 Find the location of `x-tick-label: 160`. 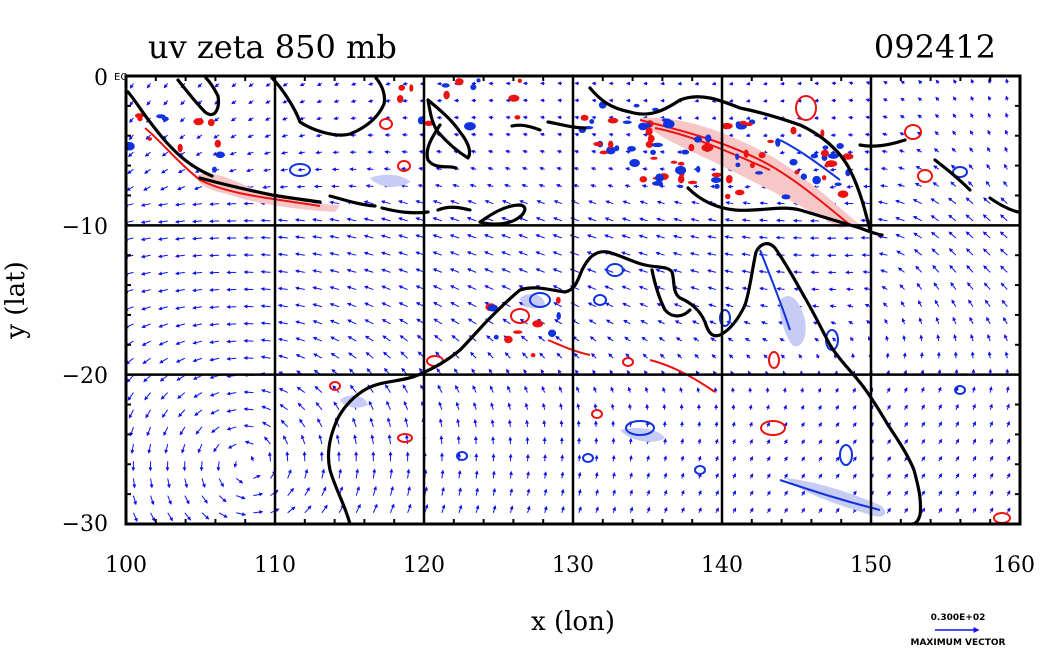

x-tick-label: 160 is located at coordinates (1014, 565).